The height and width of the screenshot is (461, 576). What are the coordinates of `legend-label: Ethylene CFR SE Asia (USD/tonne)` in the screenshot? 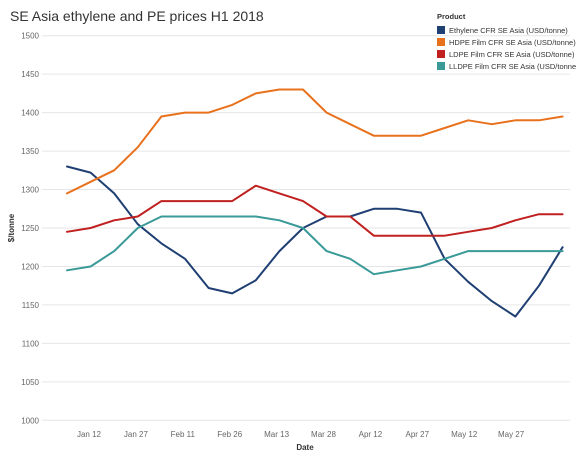 It's located at (508, 30).